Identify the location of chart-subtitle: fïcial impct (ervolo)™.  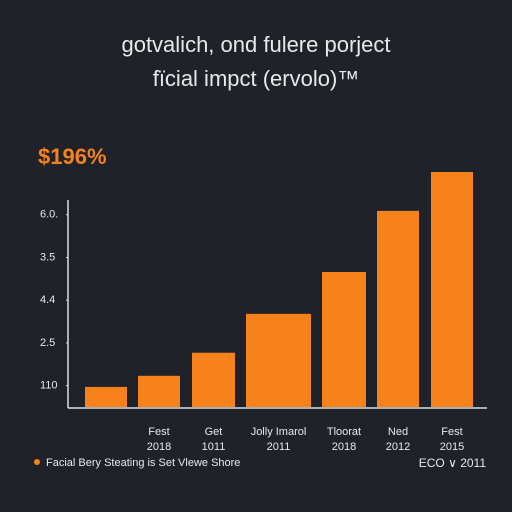
(256, 78).